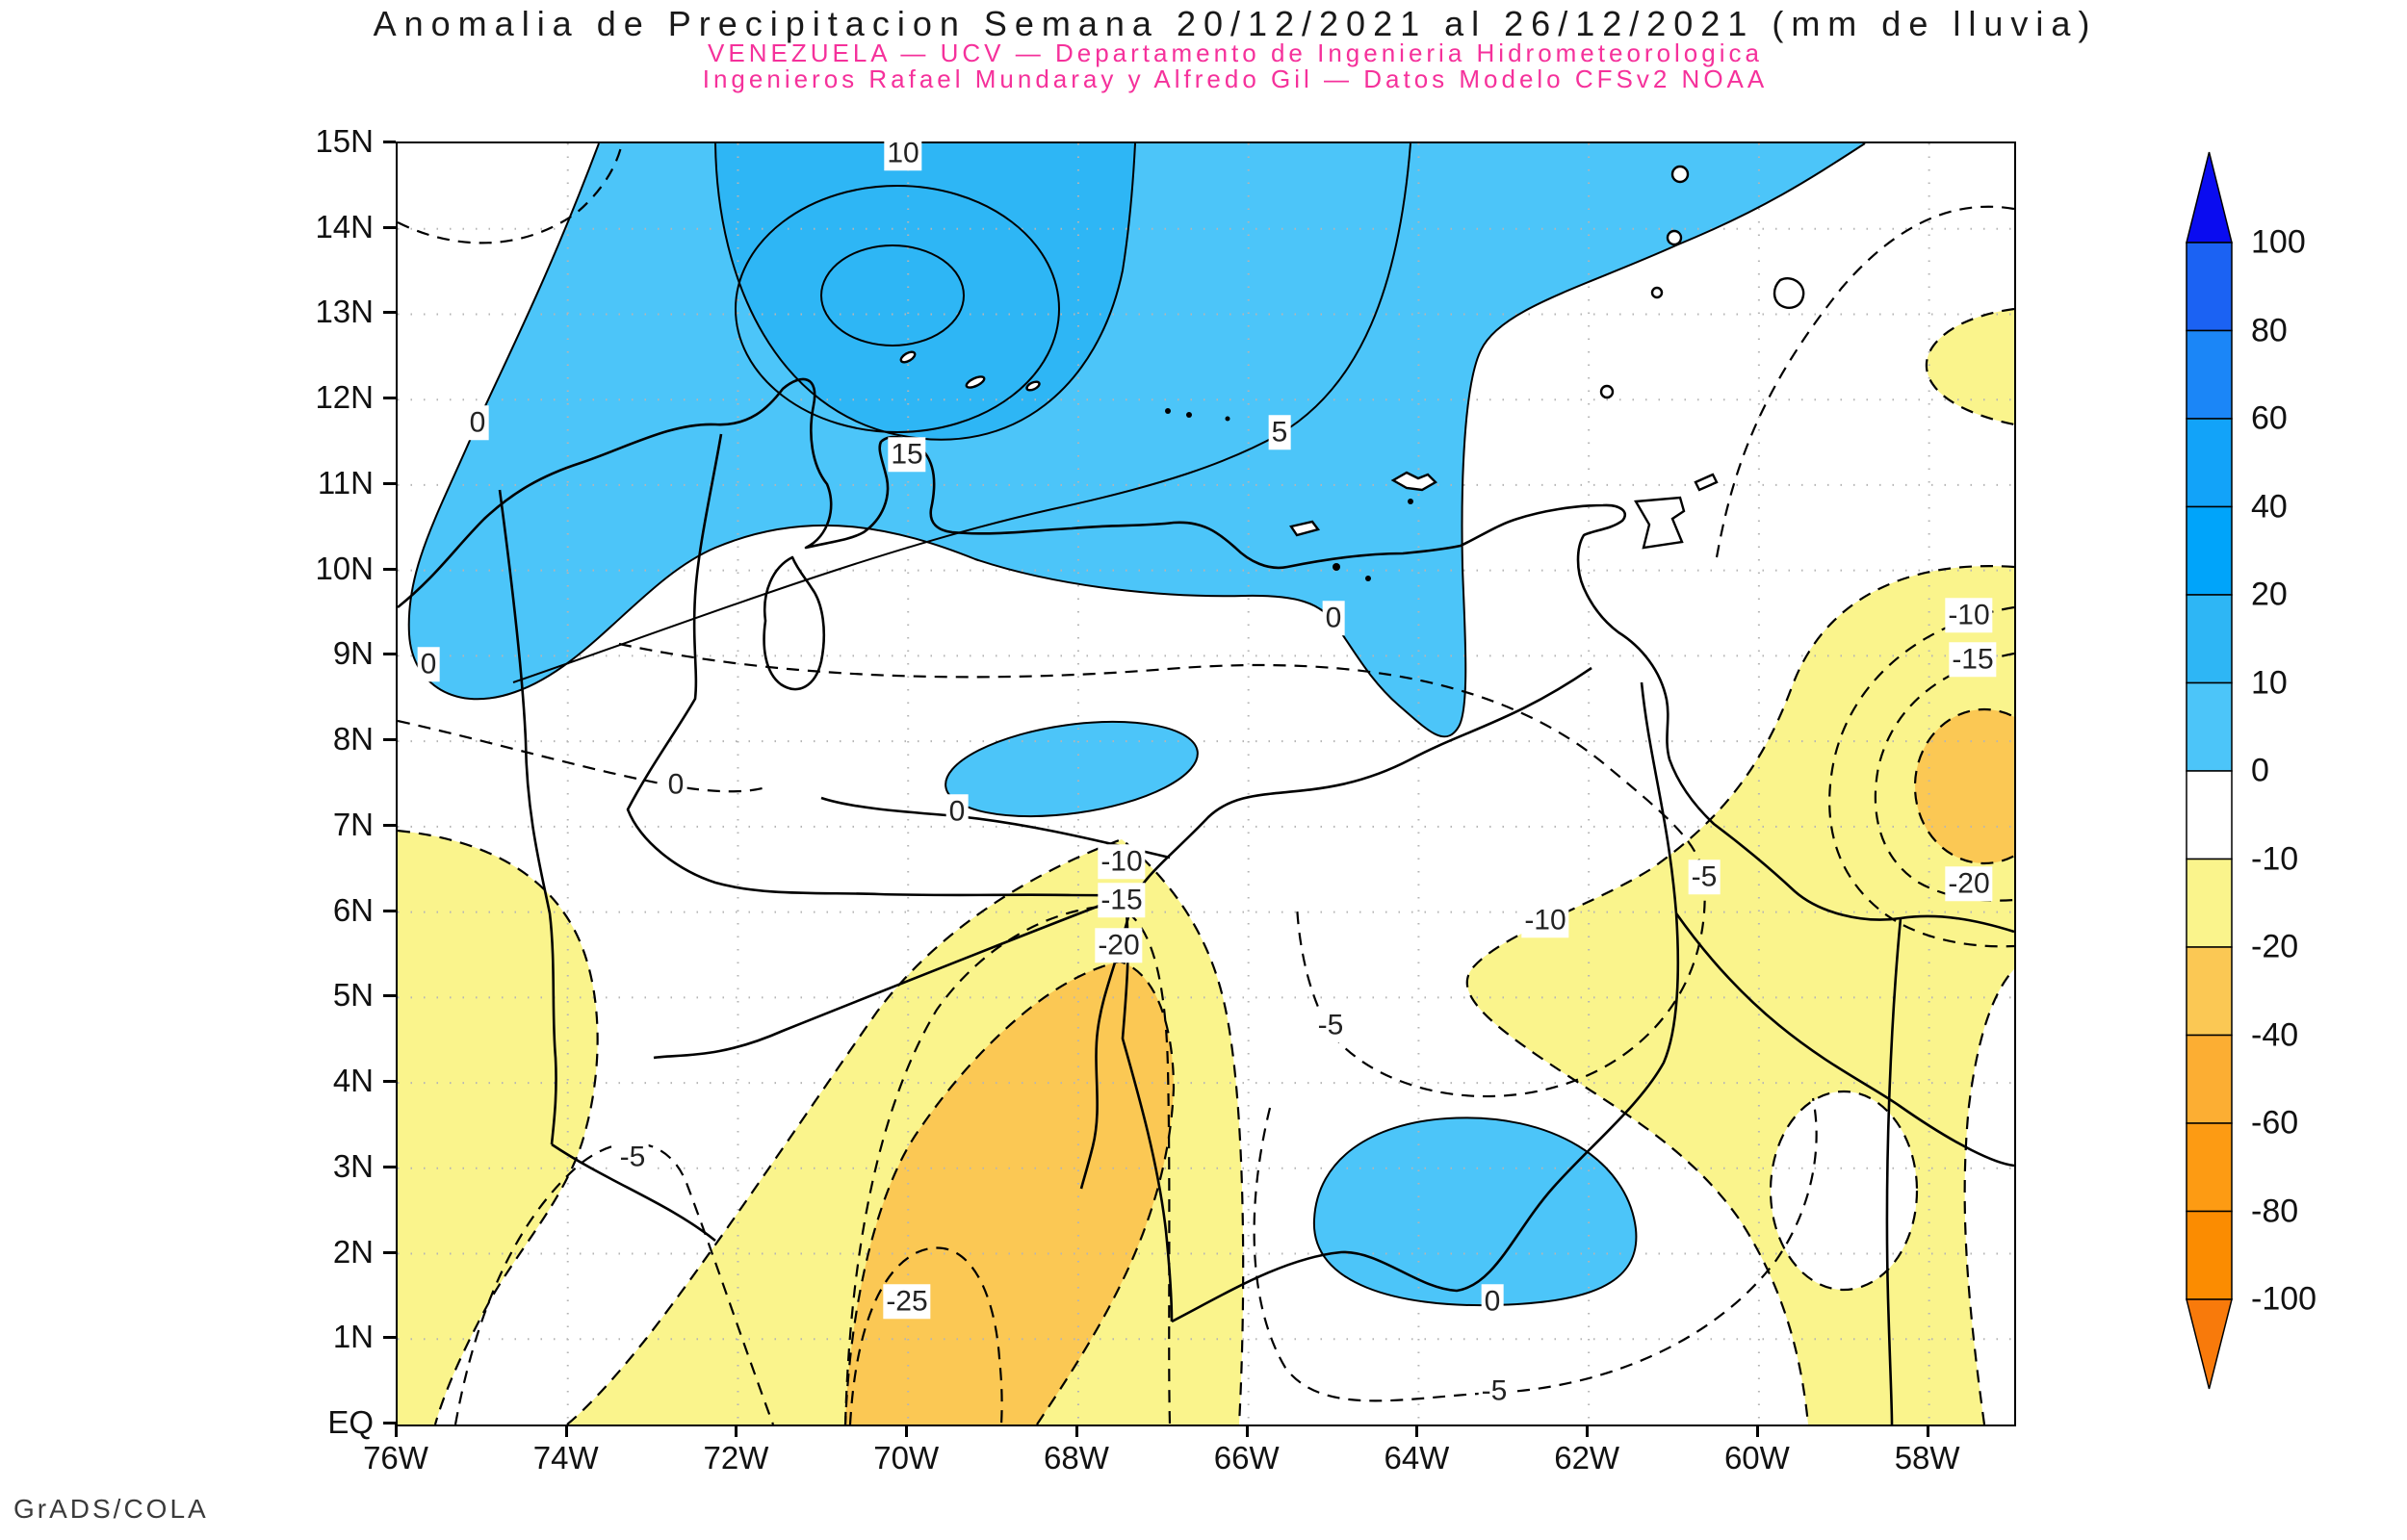 Image resolution: width=2407 pixels, height=1540 pixels. I want to click on lake-maracaibo, so click(794, 623).